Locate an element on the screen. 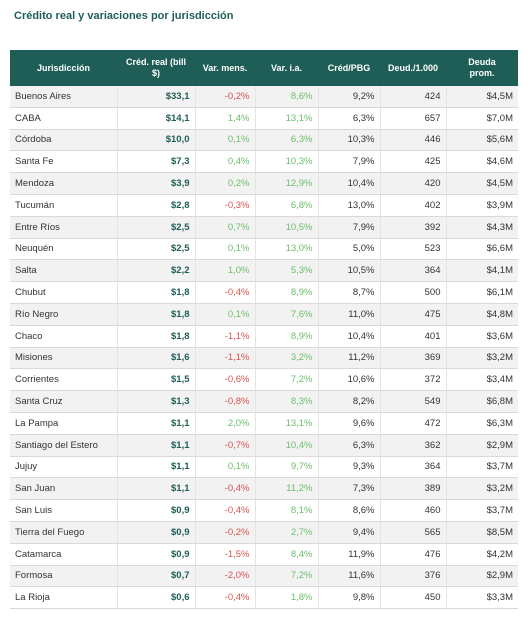  value-cell: 0,7% is located at coordinates (224, 227).